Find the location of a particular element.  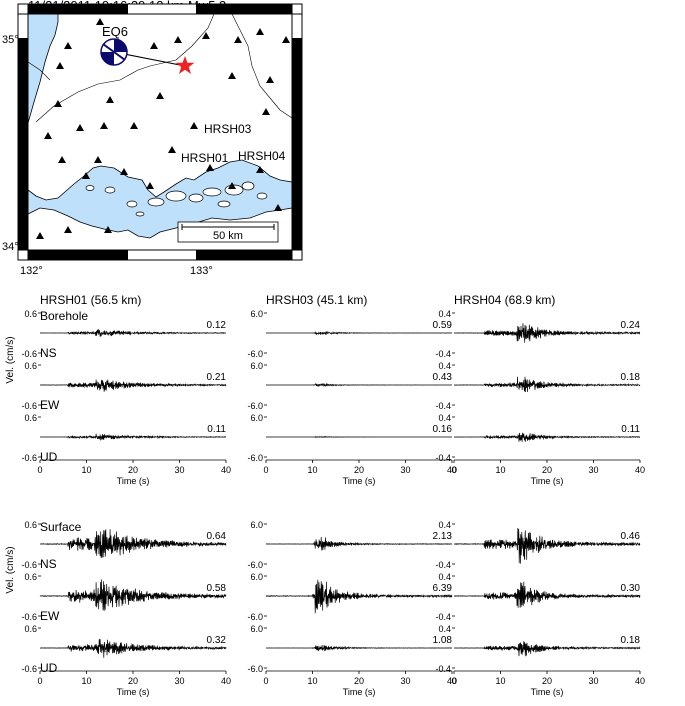

map-land is located at coordinates (160, 107).